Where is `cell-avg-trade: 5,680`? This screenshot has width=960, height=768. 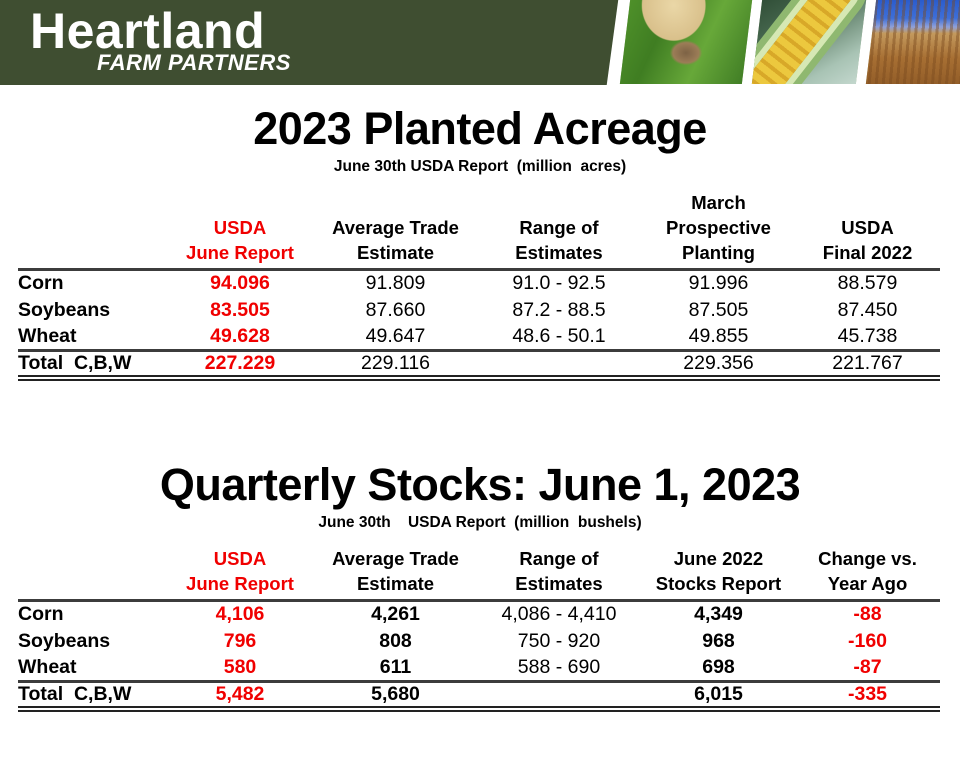 cell-avg-trade: 5,680 is located at coordinates (395, 696).